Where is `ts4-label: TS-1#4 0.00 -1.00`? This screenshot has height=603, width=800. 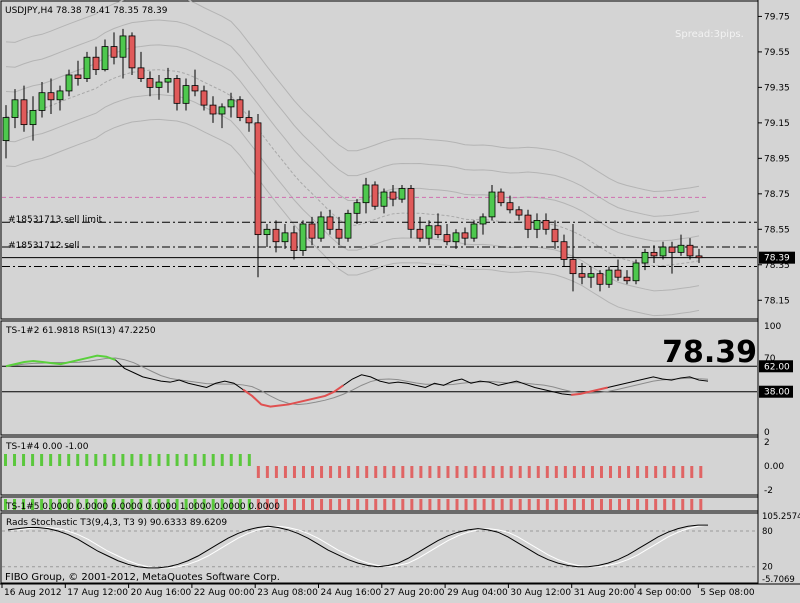 ts4-label: TS-1#4 0.00 -1.00 is located at coordinates (47, 447).